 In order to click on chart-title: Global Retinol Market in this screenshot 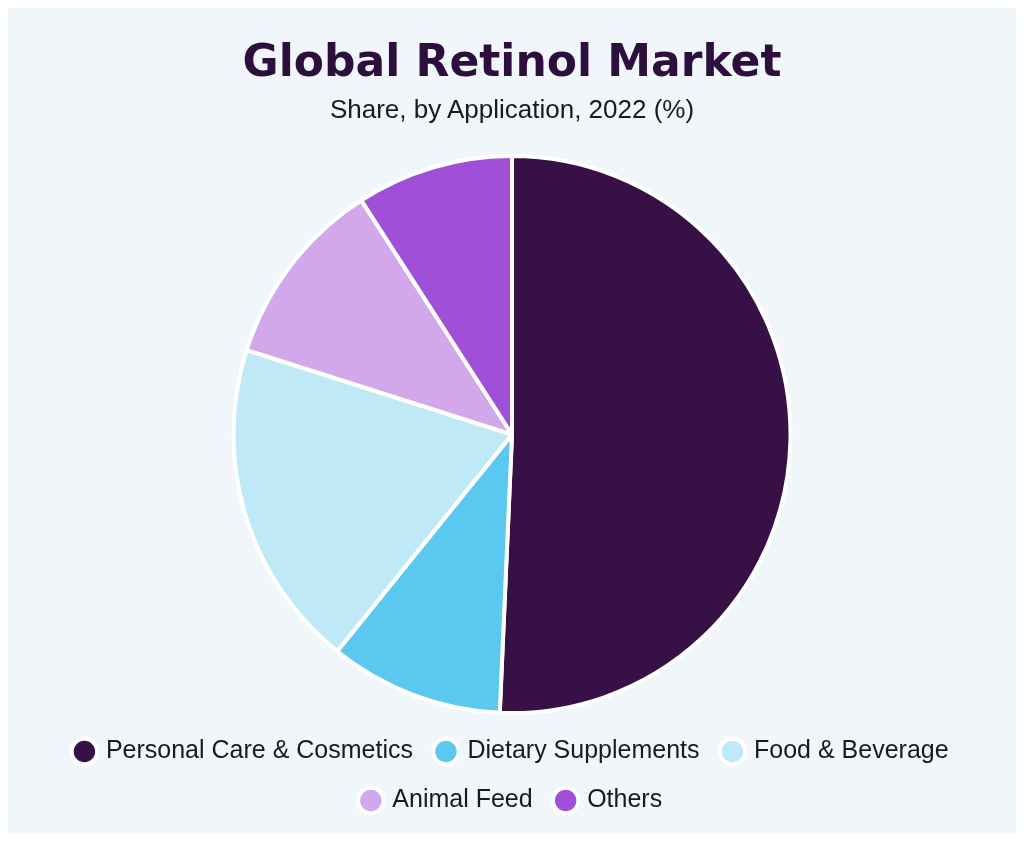, I will do `click(512, 60)`.